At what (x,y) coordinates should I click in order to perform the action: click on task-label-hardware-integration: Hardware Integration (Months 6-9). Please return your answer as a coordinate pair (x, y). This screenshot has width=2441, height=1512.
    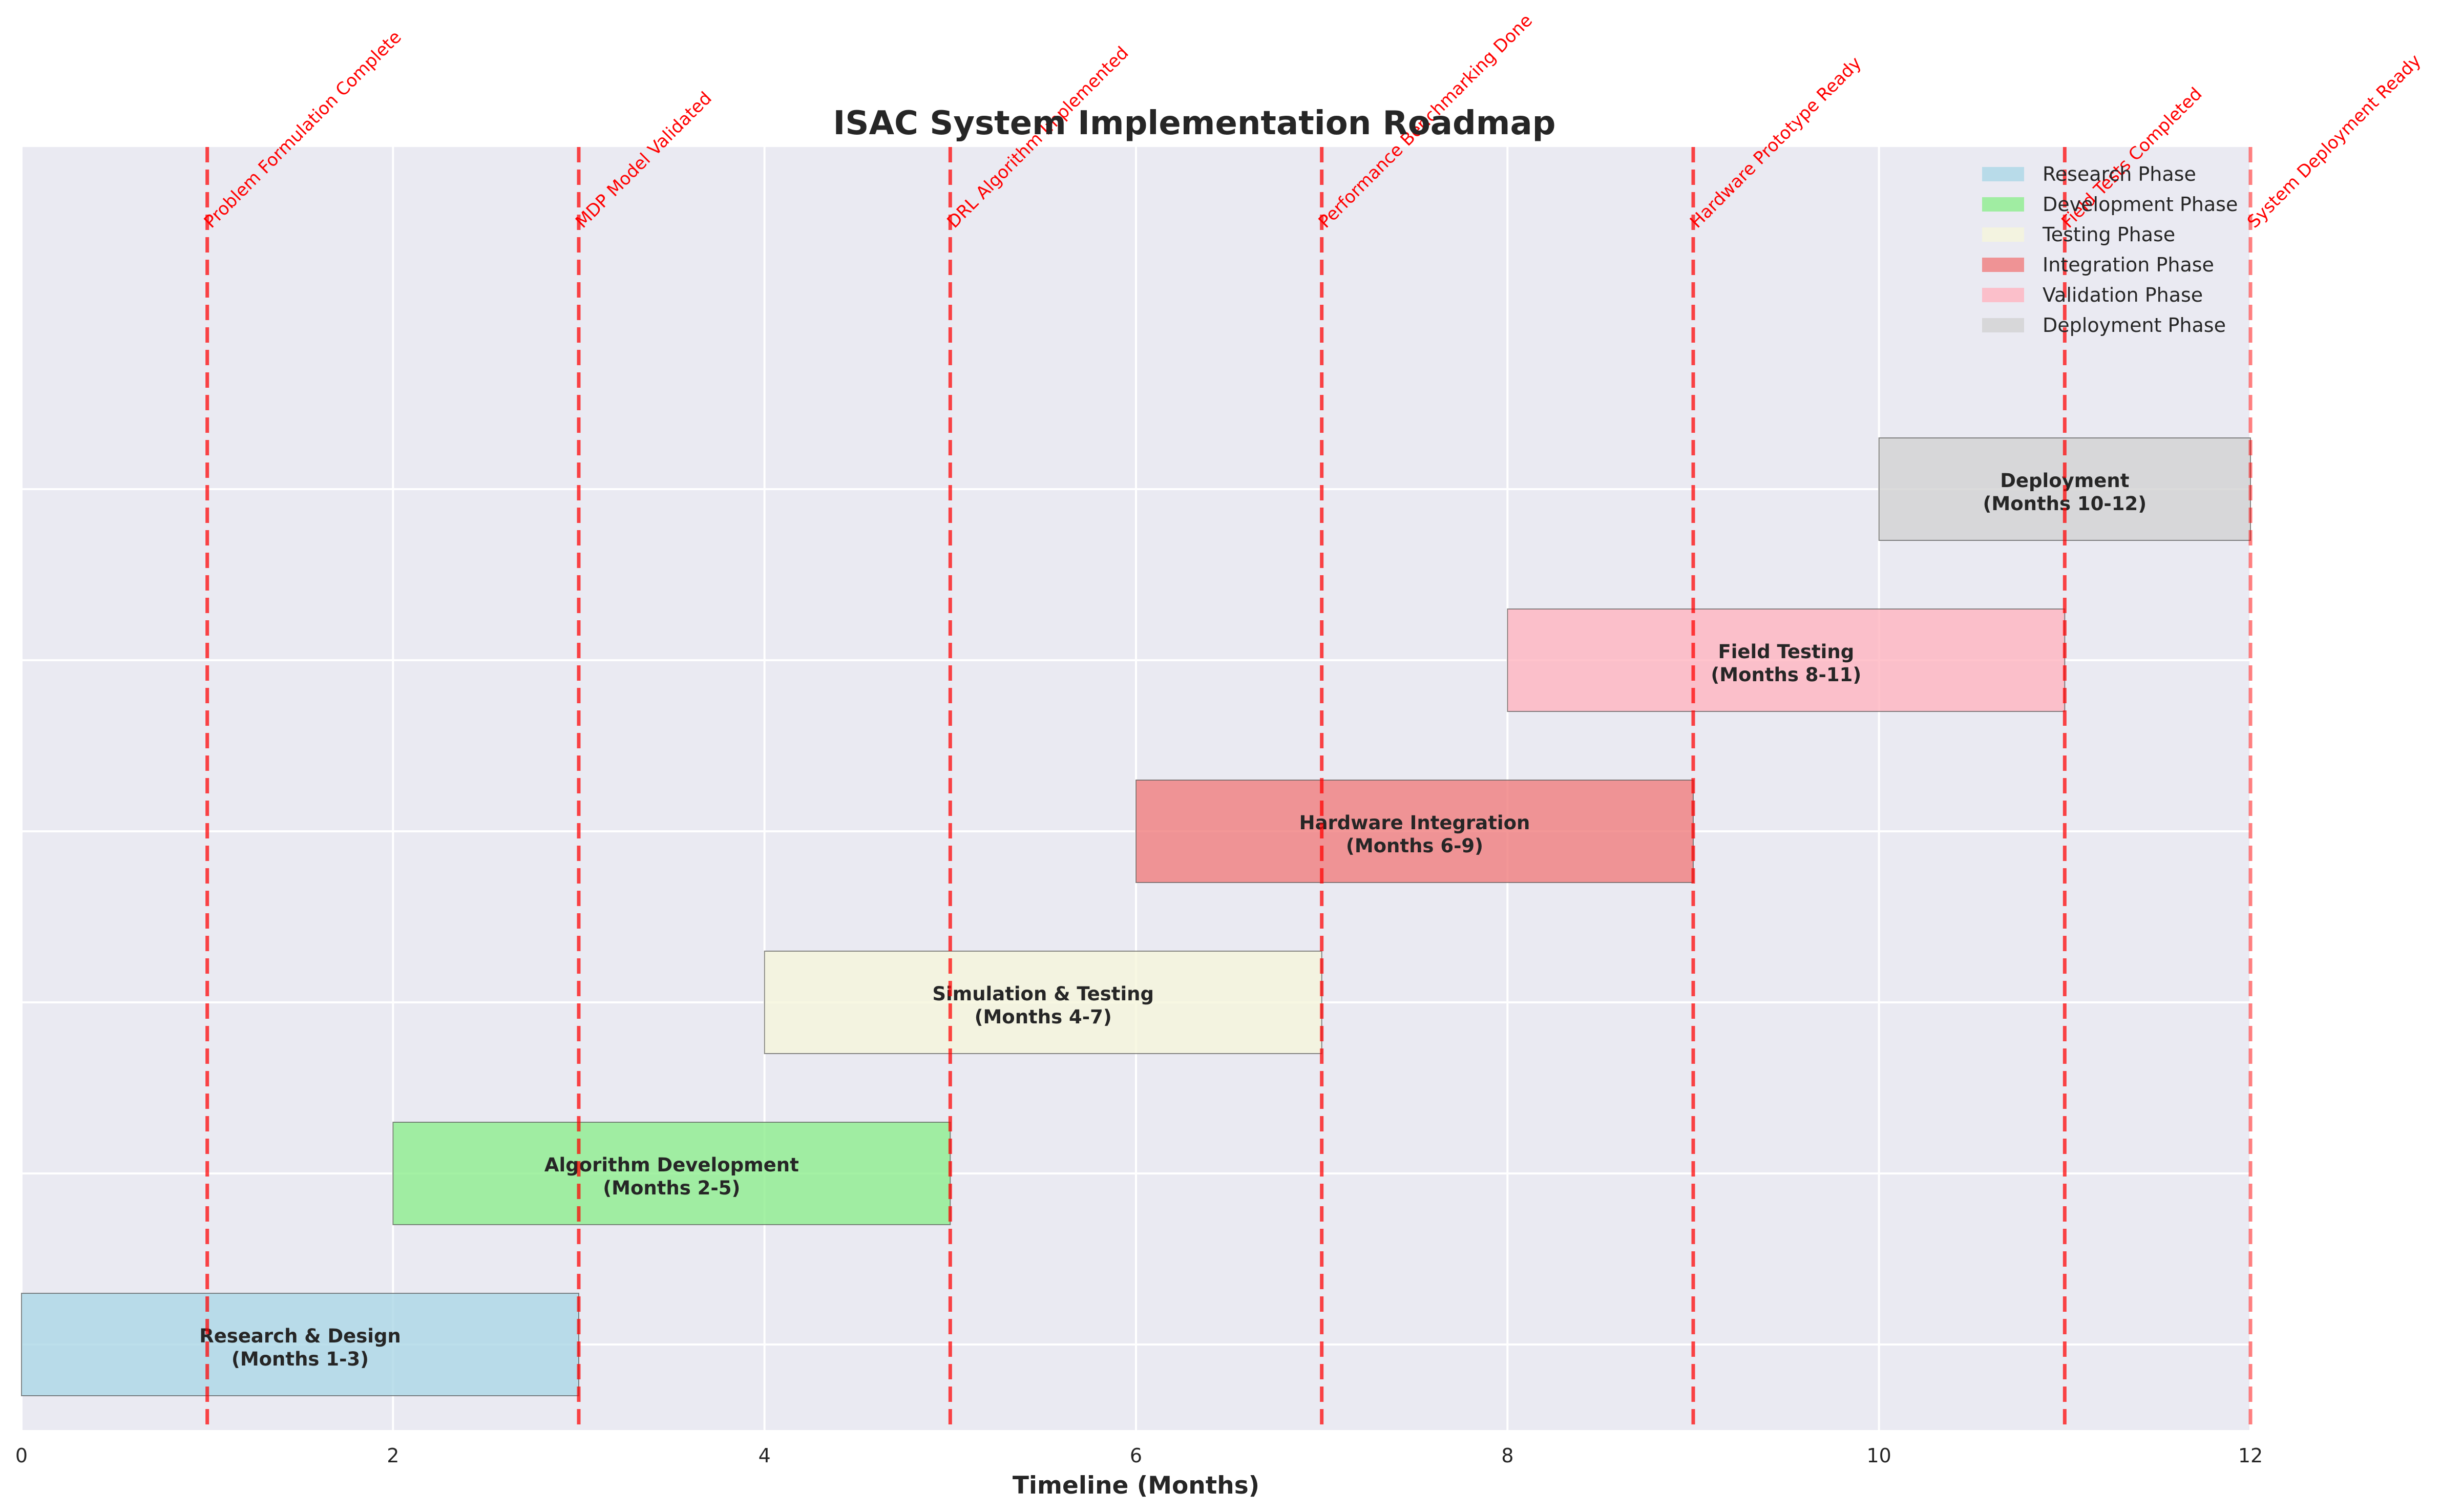
    Looking at the image, I should click on (1415, 834).